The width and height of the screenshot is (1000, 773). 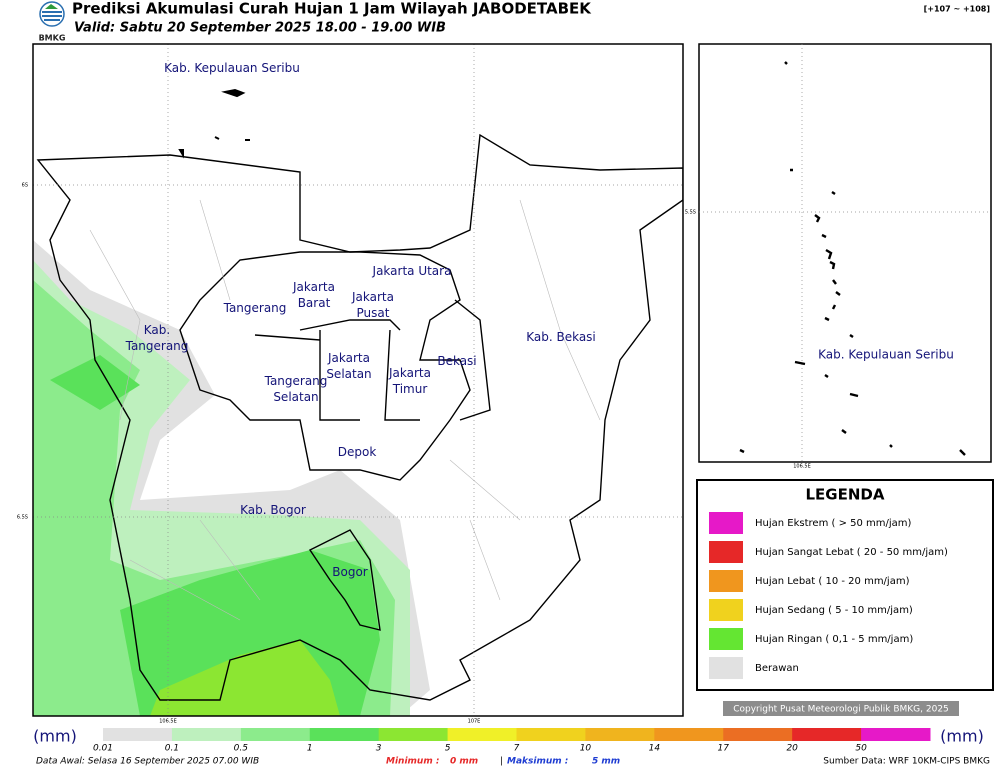 I want to click on colorbar-tick: 3, so click(x=379, y=749).